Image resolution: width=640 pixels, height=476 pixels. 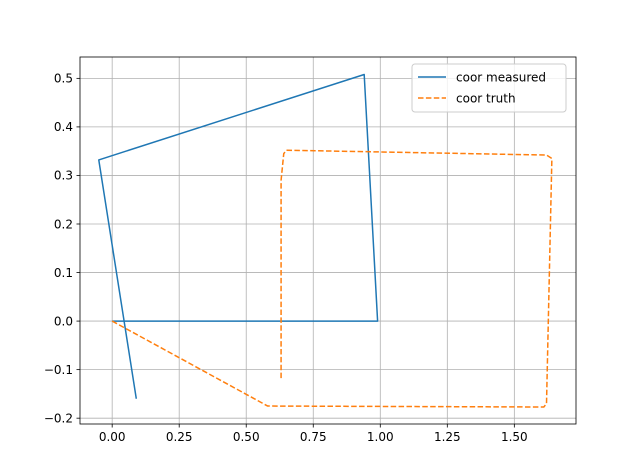 What do you see at coordinates (246, 437) in the screenshot?
I see `x-tick-label: 0.50` at bounding box center [246, 437].